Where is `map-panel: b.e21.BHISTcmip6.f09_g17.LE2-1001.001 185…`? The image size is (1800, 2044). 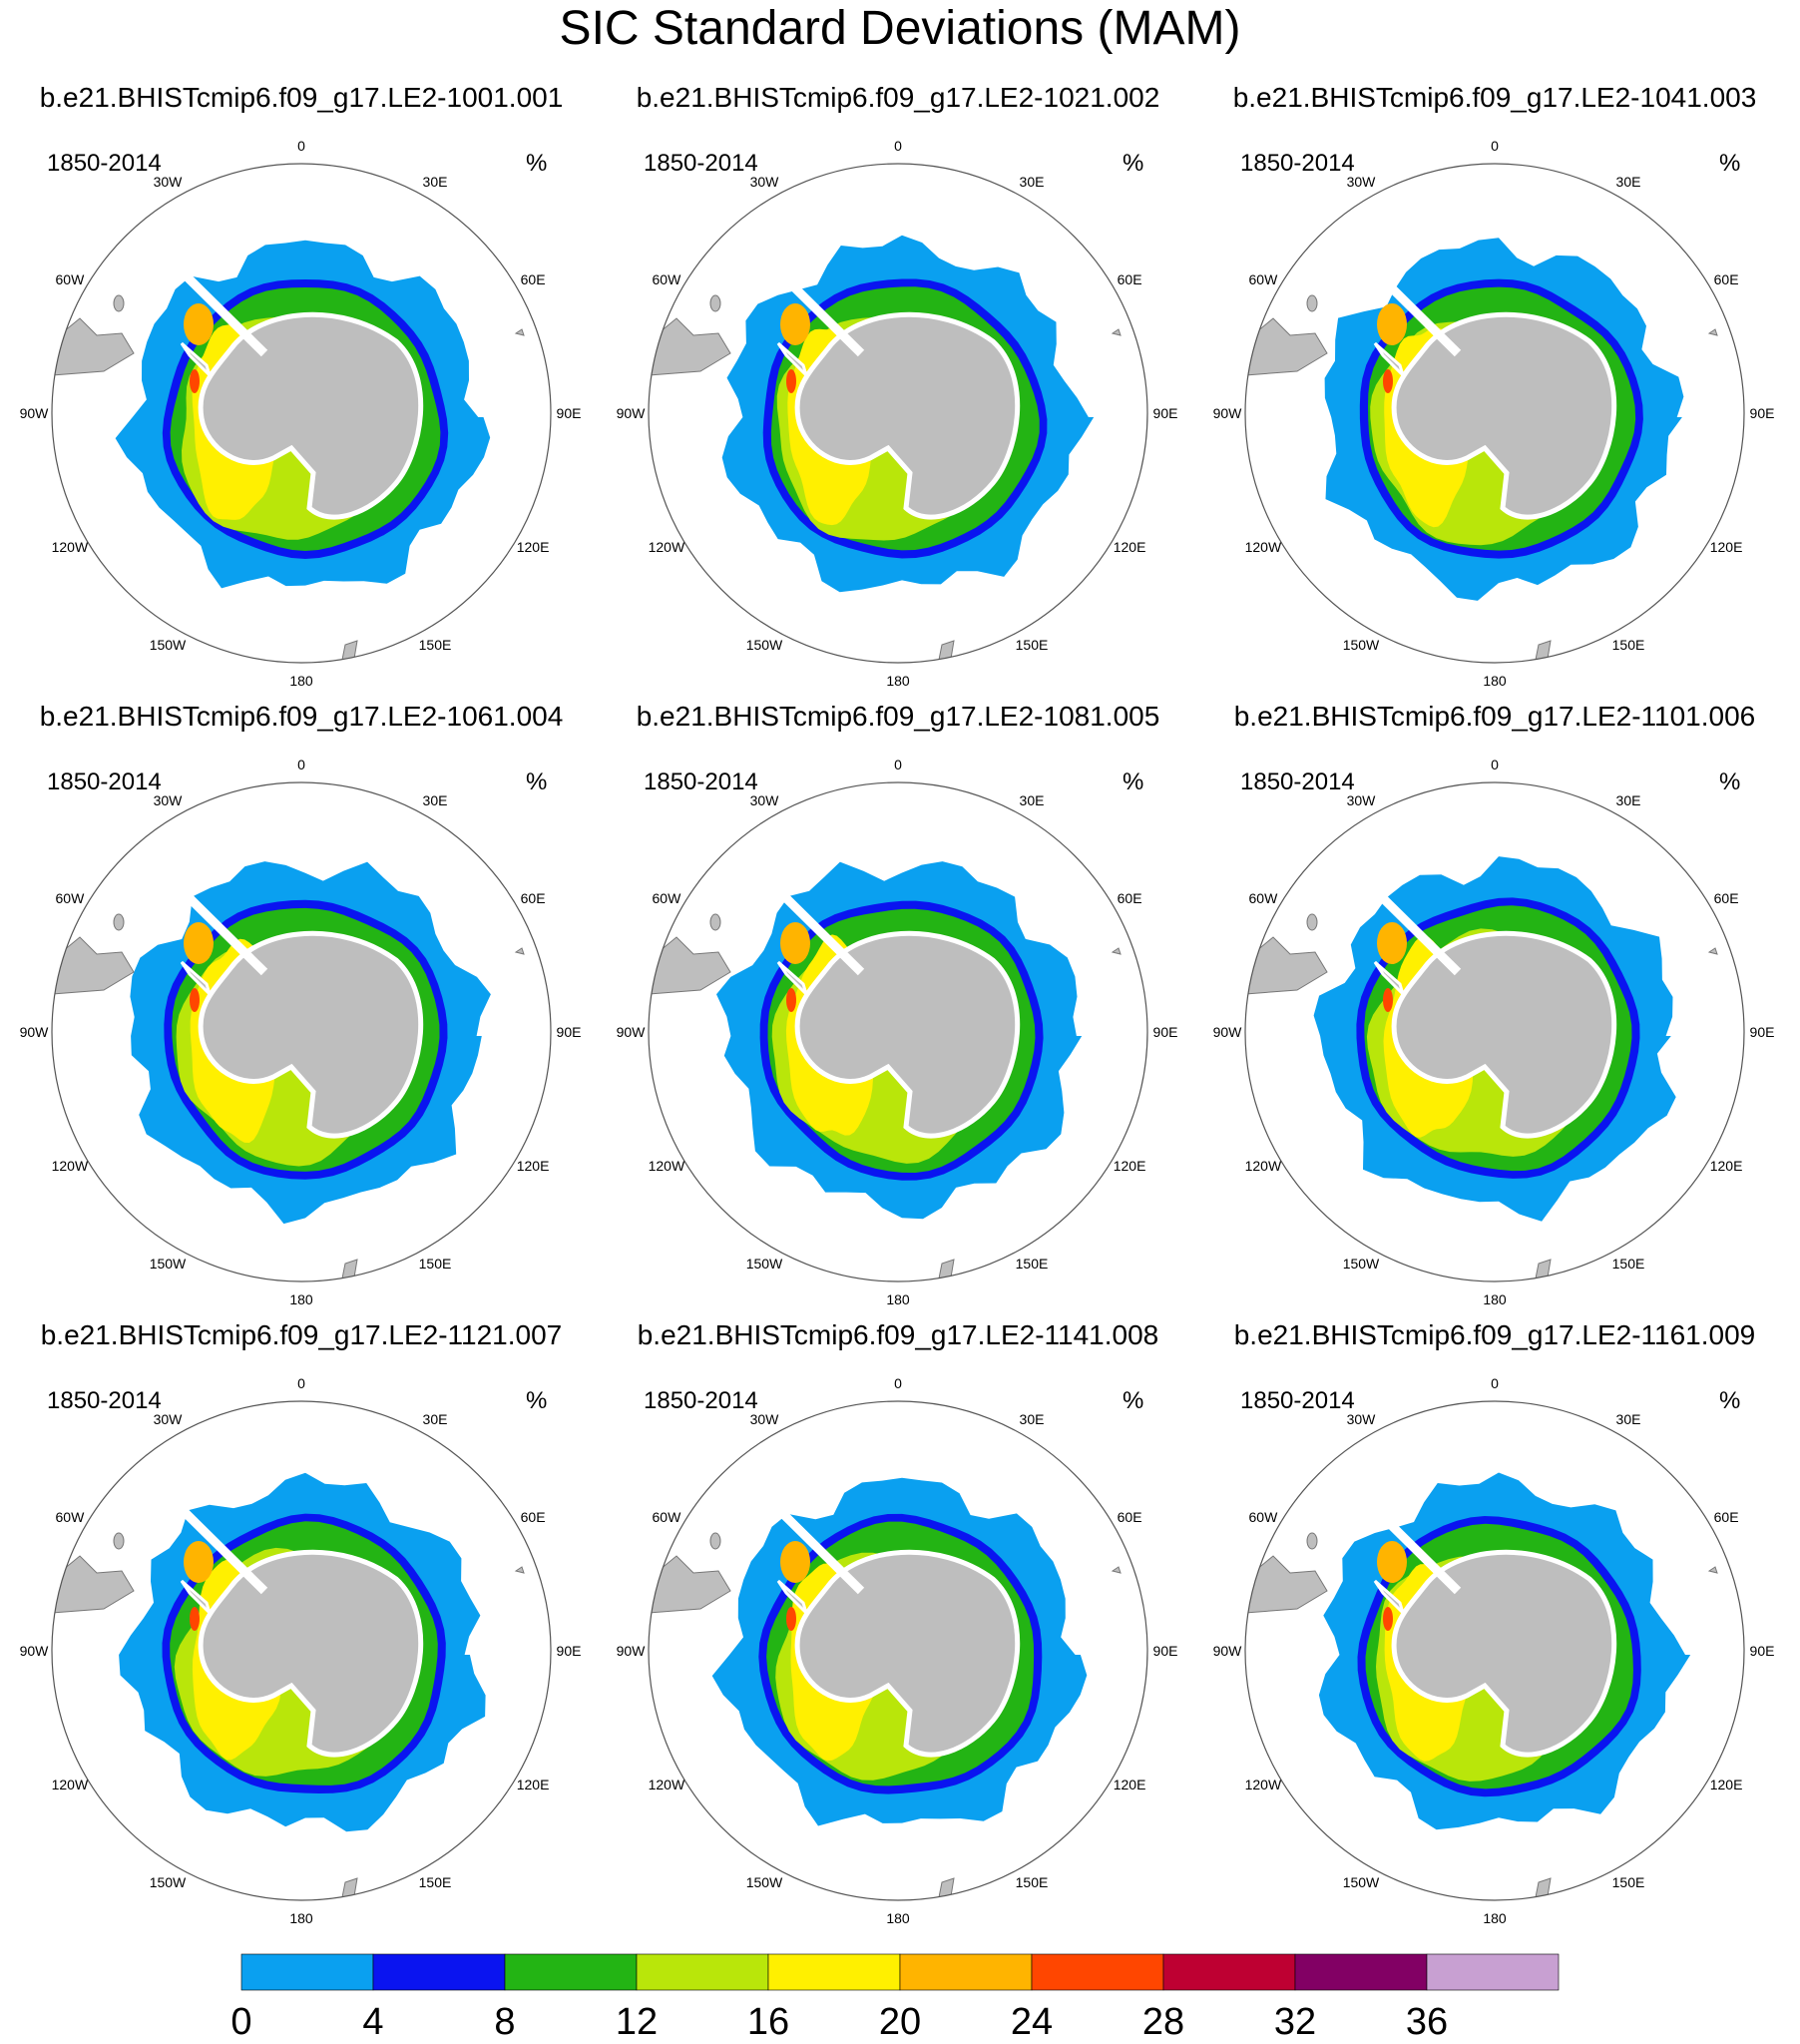
map-panel: b.e21.BHISTcmip6.f09_g17.LE2-1001.001 185… is located at coordinates (301, 385).